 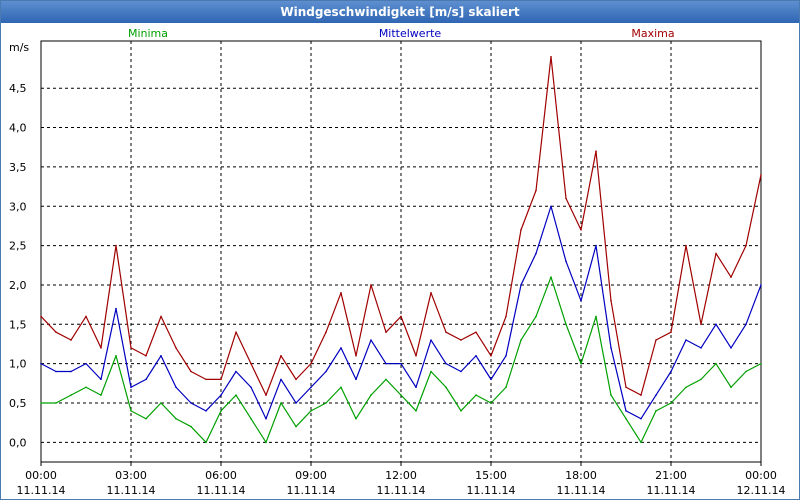 I want to click on y-tick-label: 1,5, so click(x=18, y=324).